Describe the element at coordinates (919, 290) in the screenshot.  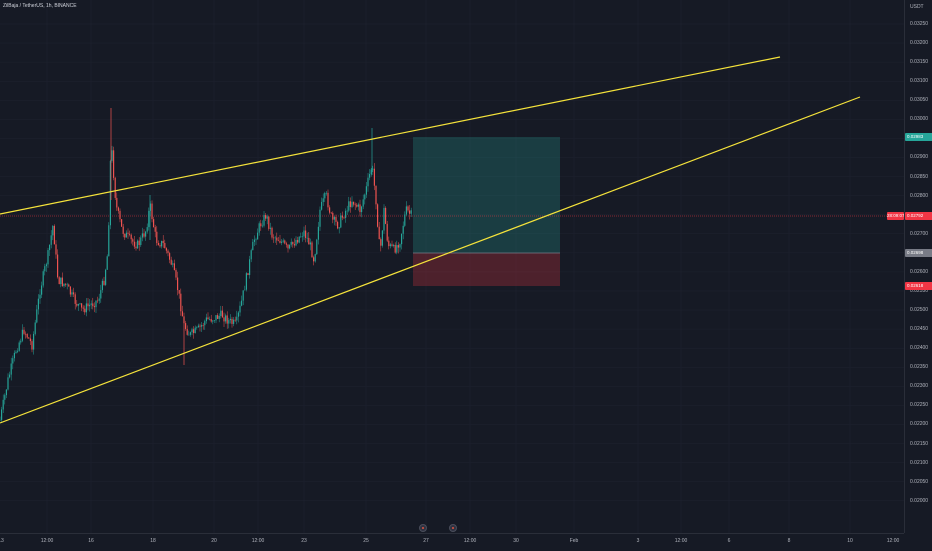
I see `price-axis-label: 0.02550` at that location.